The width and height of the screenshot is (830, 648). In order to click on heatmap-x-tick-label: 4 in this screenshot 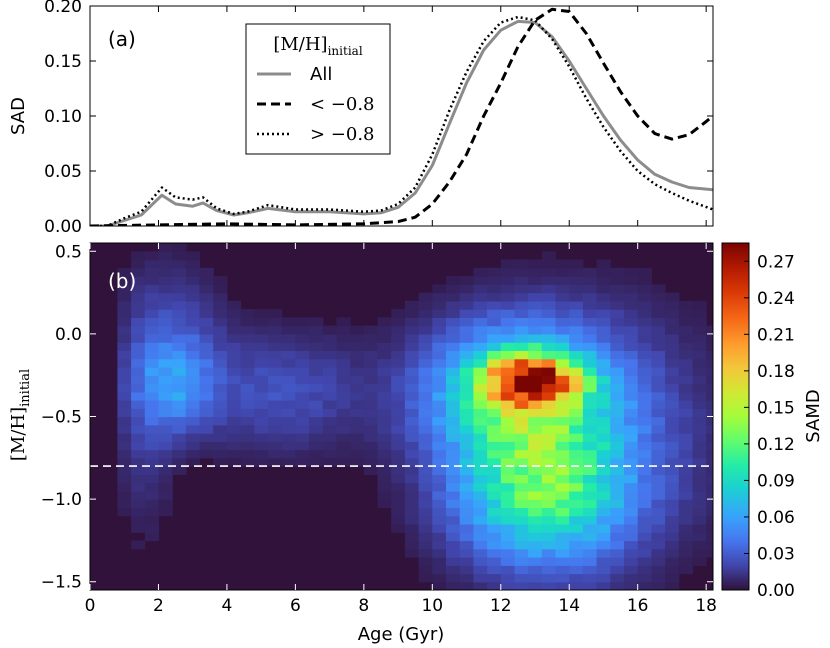, I will do `click(227, 606)`.